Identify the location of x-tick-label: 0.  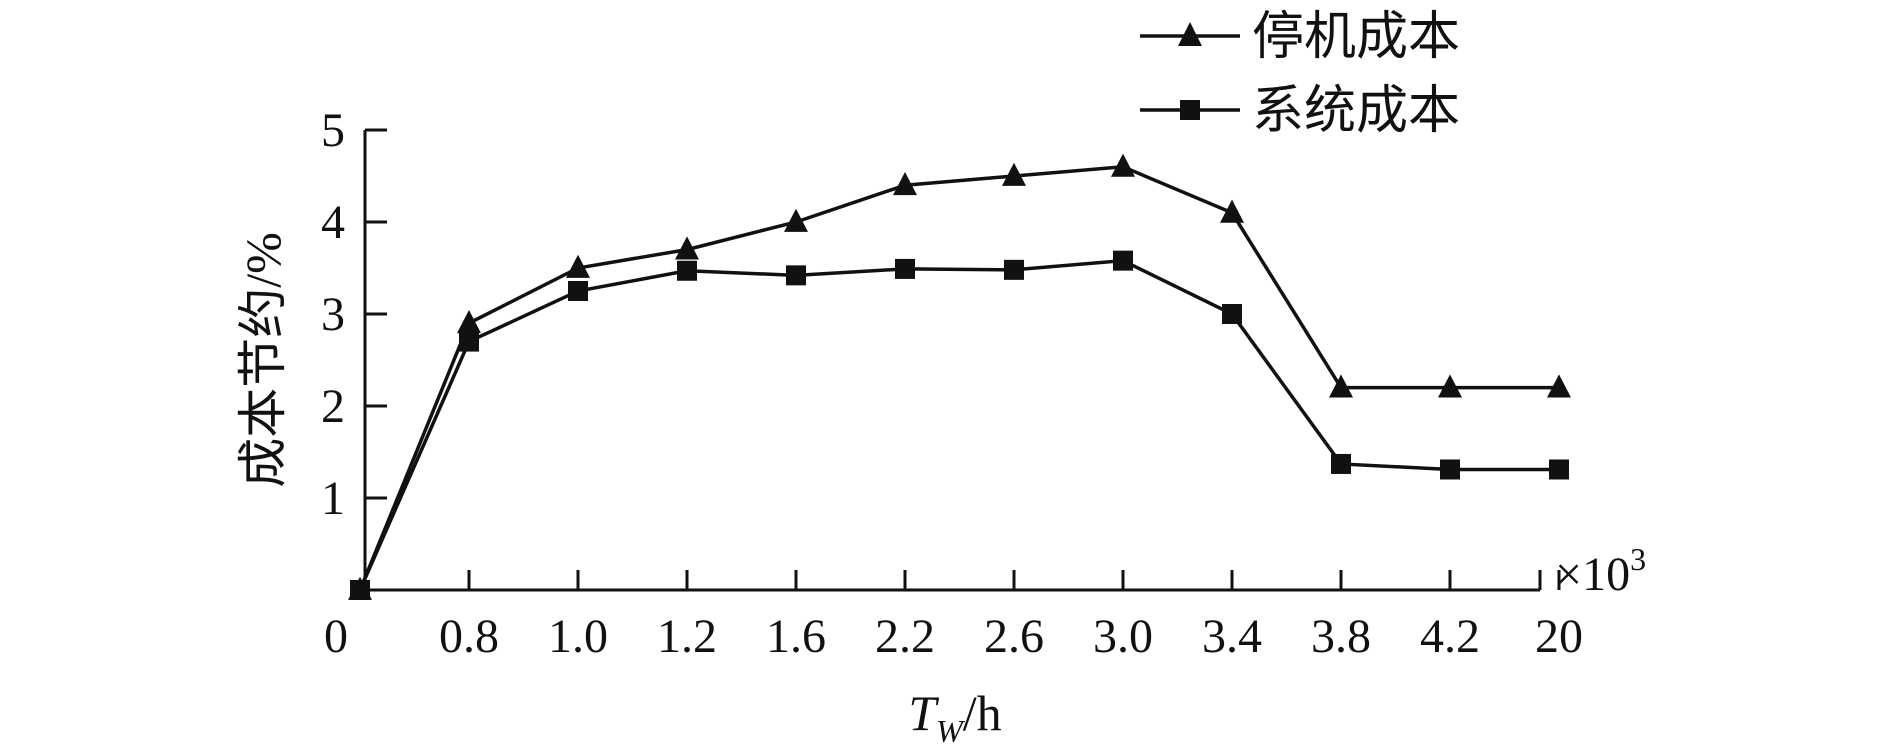
(336, 636).